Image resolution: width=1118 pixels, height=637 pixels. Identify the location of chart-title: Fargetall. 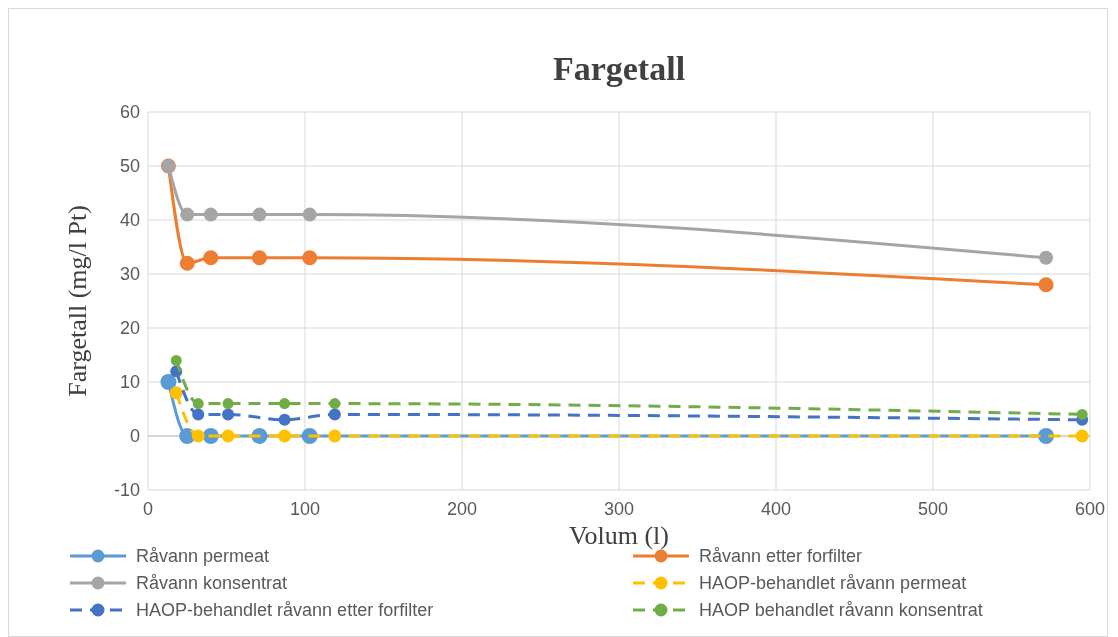
(619, 68).